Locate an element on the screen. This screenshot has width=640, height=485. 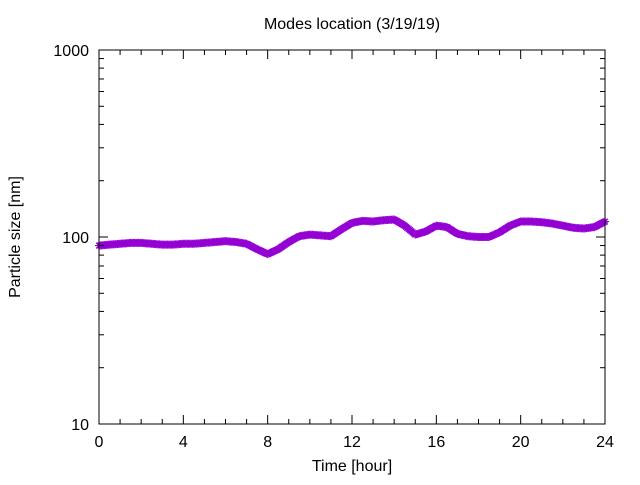
series-layer is located at coordinates (352, 237).